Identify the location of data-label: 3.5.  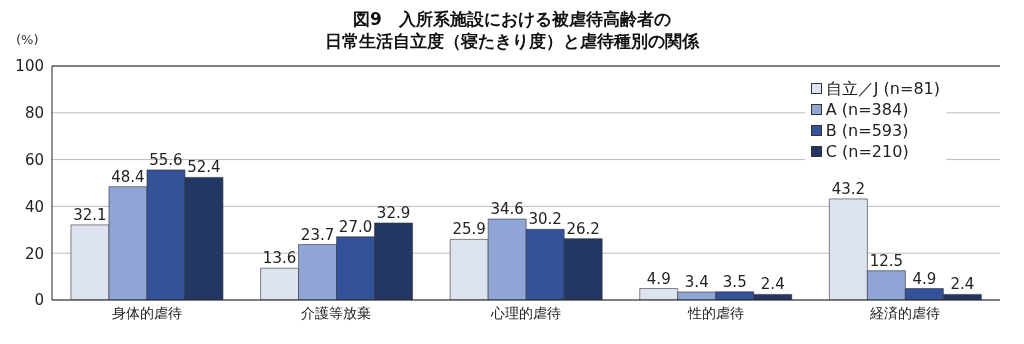
(734, 281).